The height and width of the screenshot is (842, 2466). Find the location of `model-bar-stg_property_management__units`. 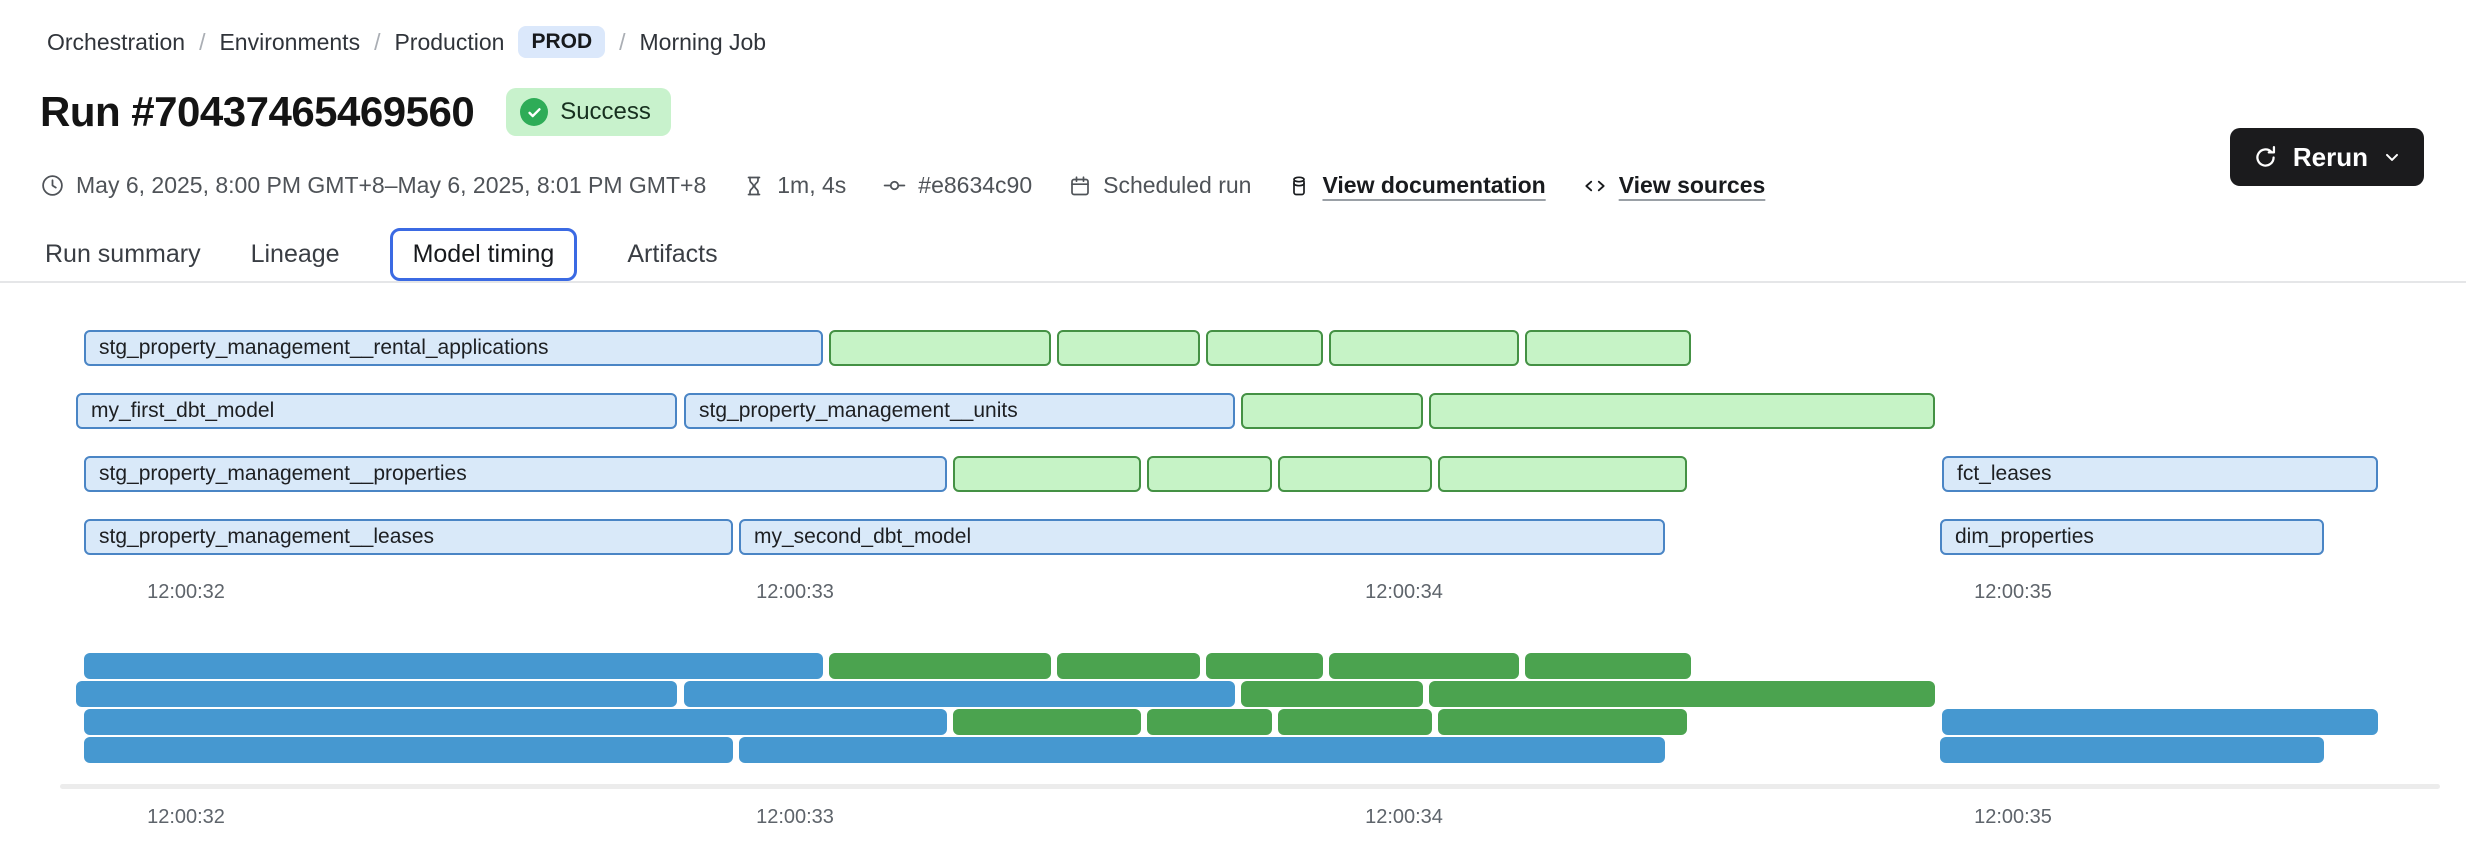

model-bar-stg_property_management__units is located at coordinates (959, 694).